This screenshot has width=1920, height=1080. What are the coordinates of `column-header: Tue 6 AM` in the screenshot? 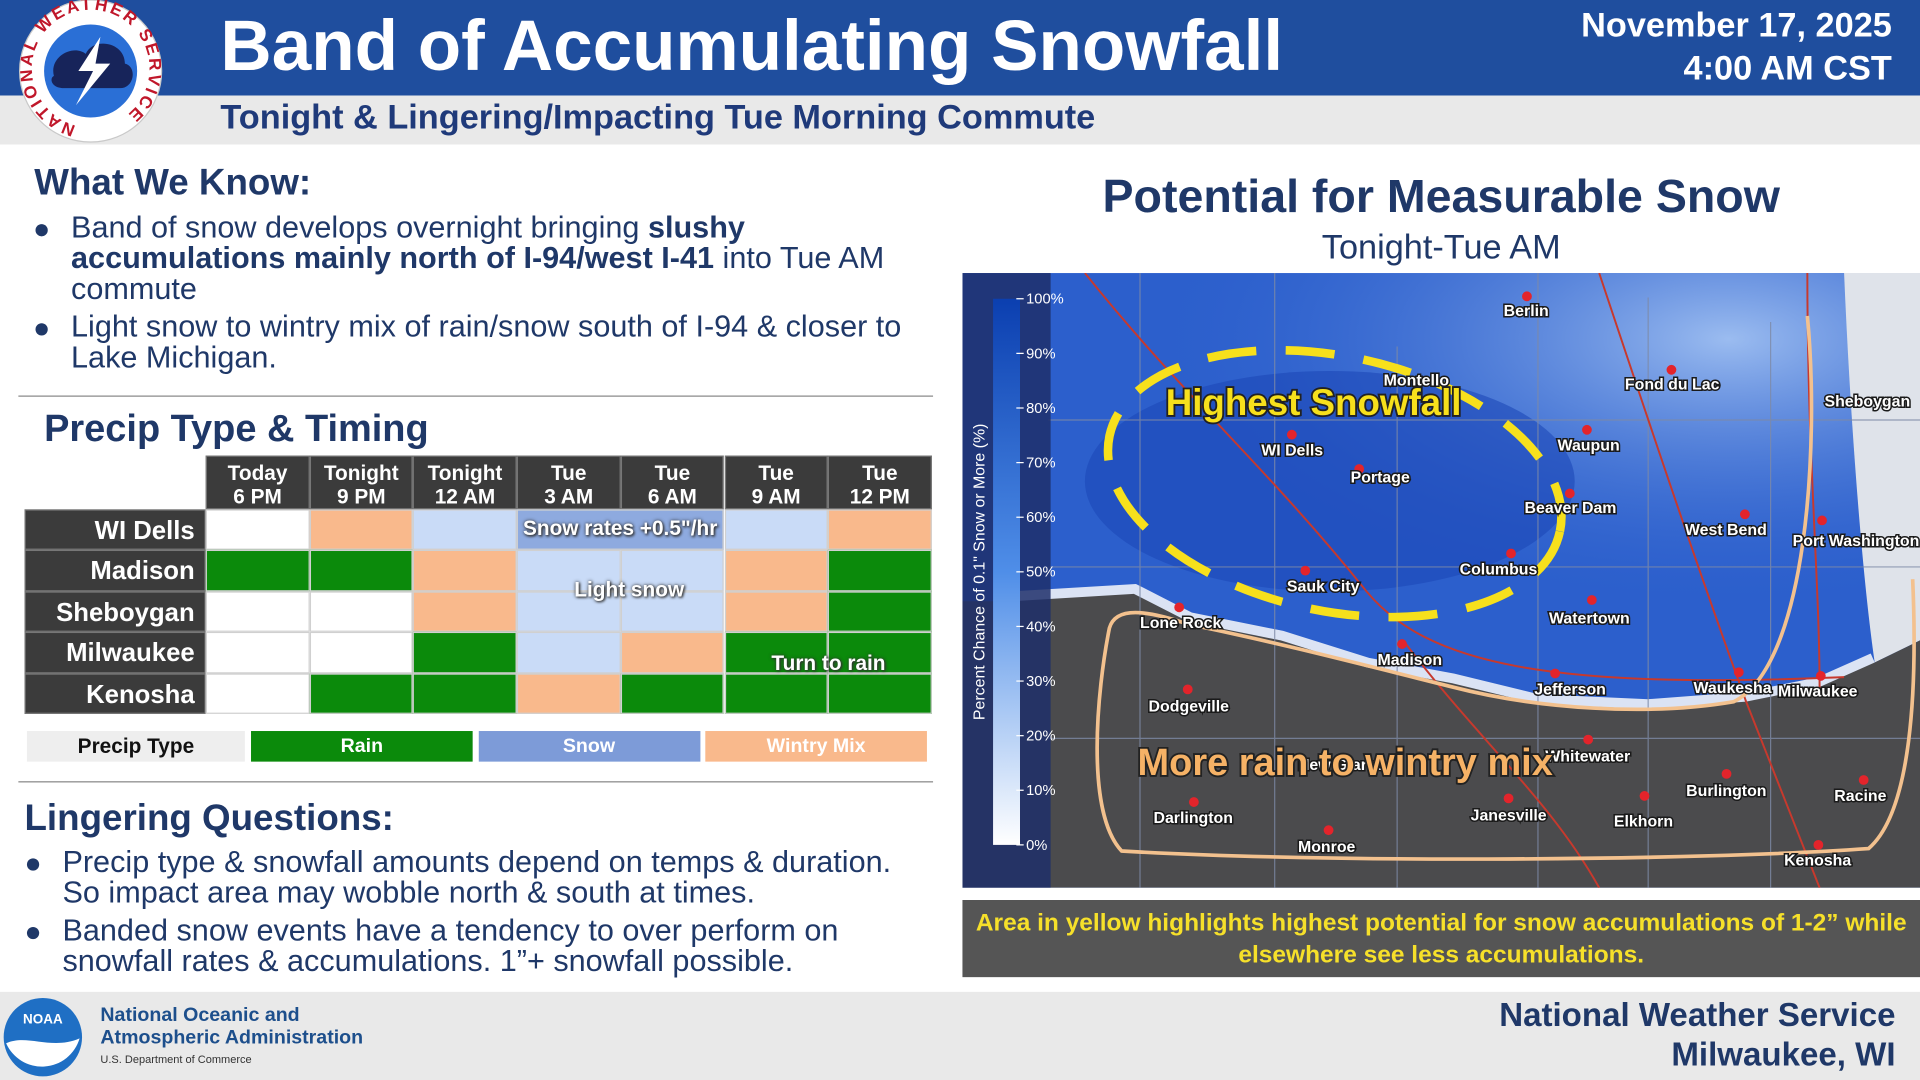 It's located at (672, 482).